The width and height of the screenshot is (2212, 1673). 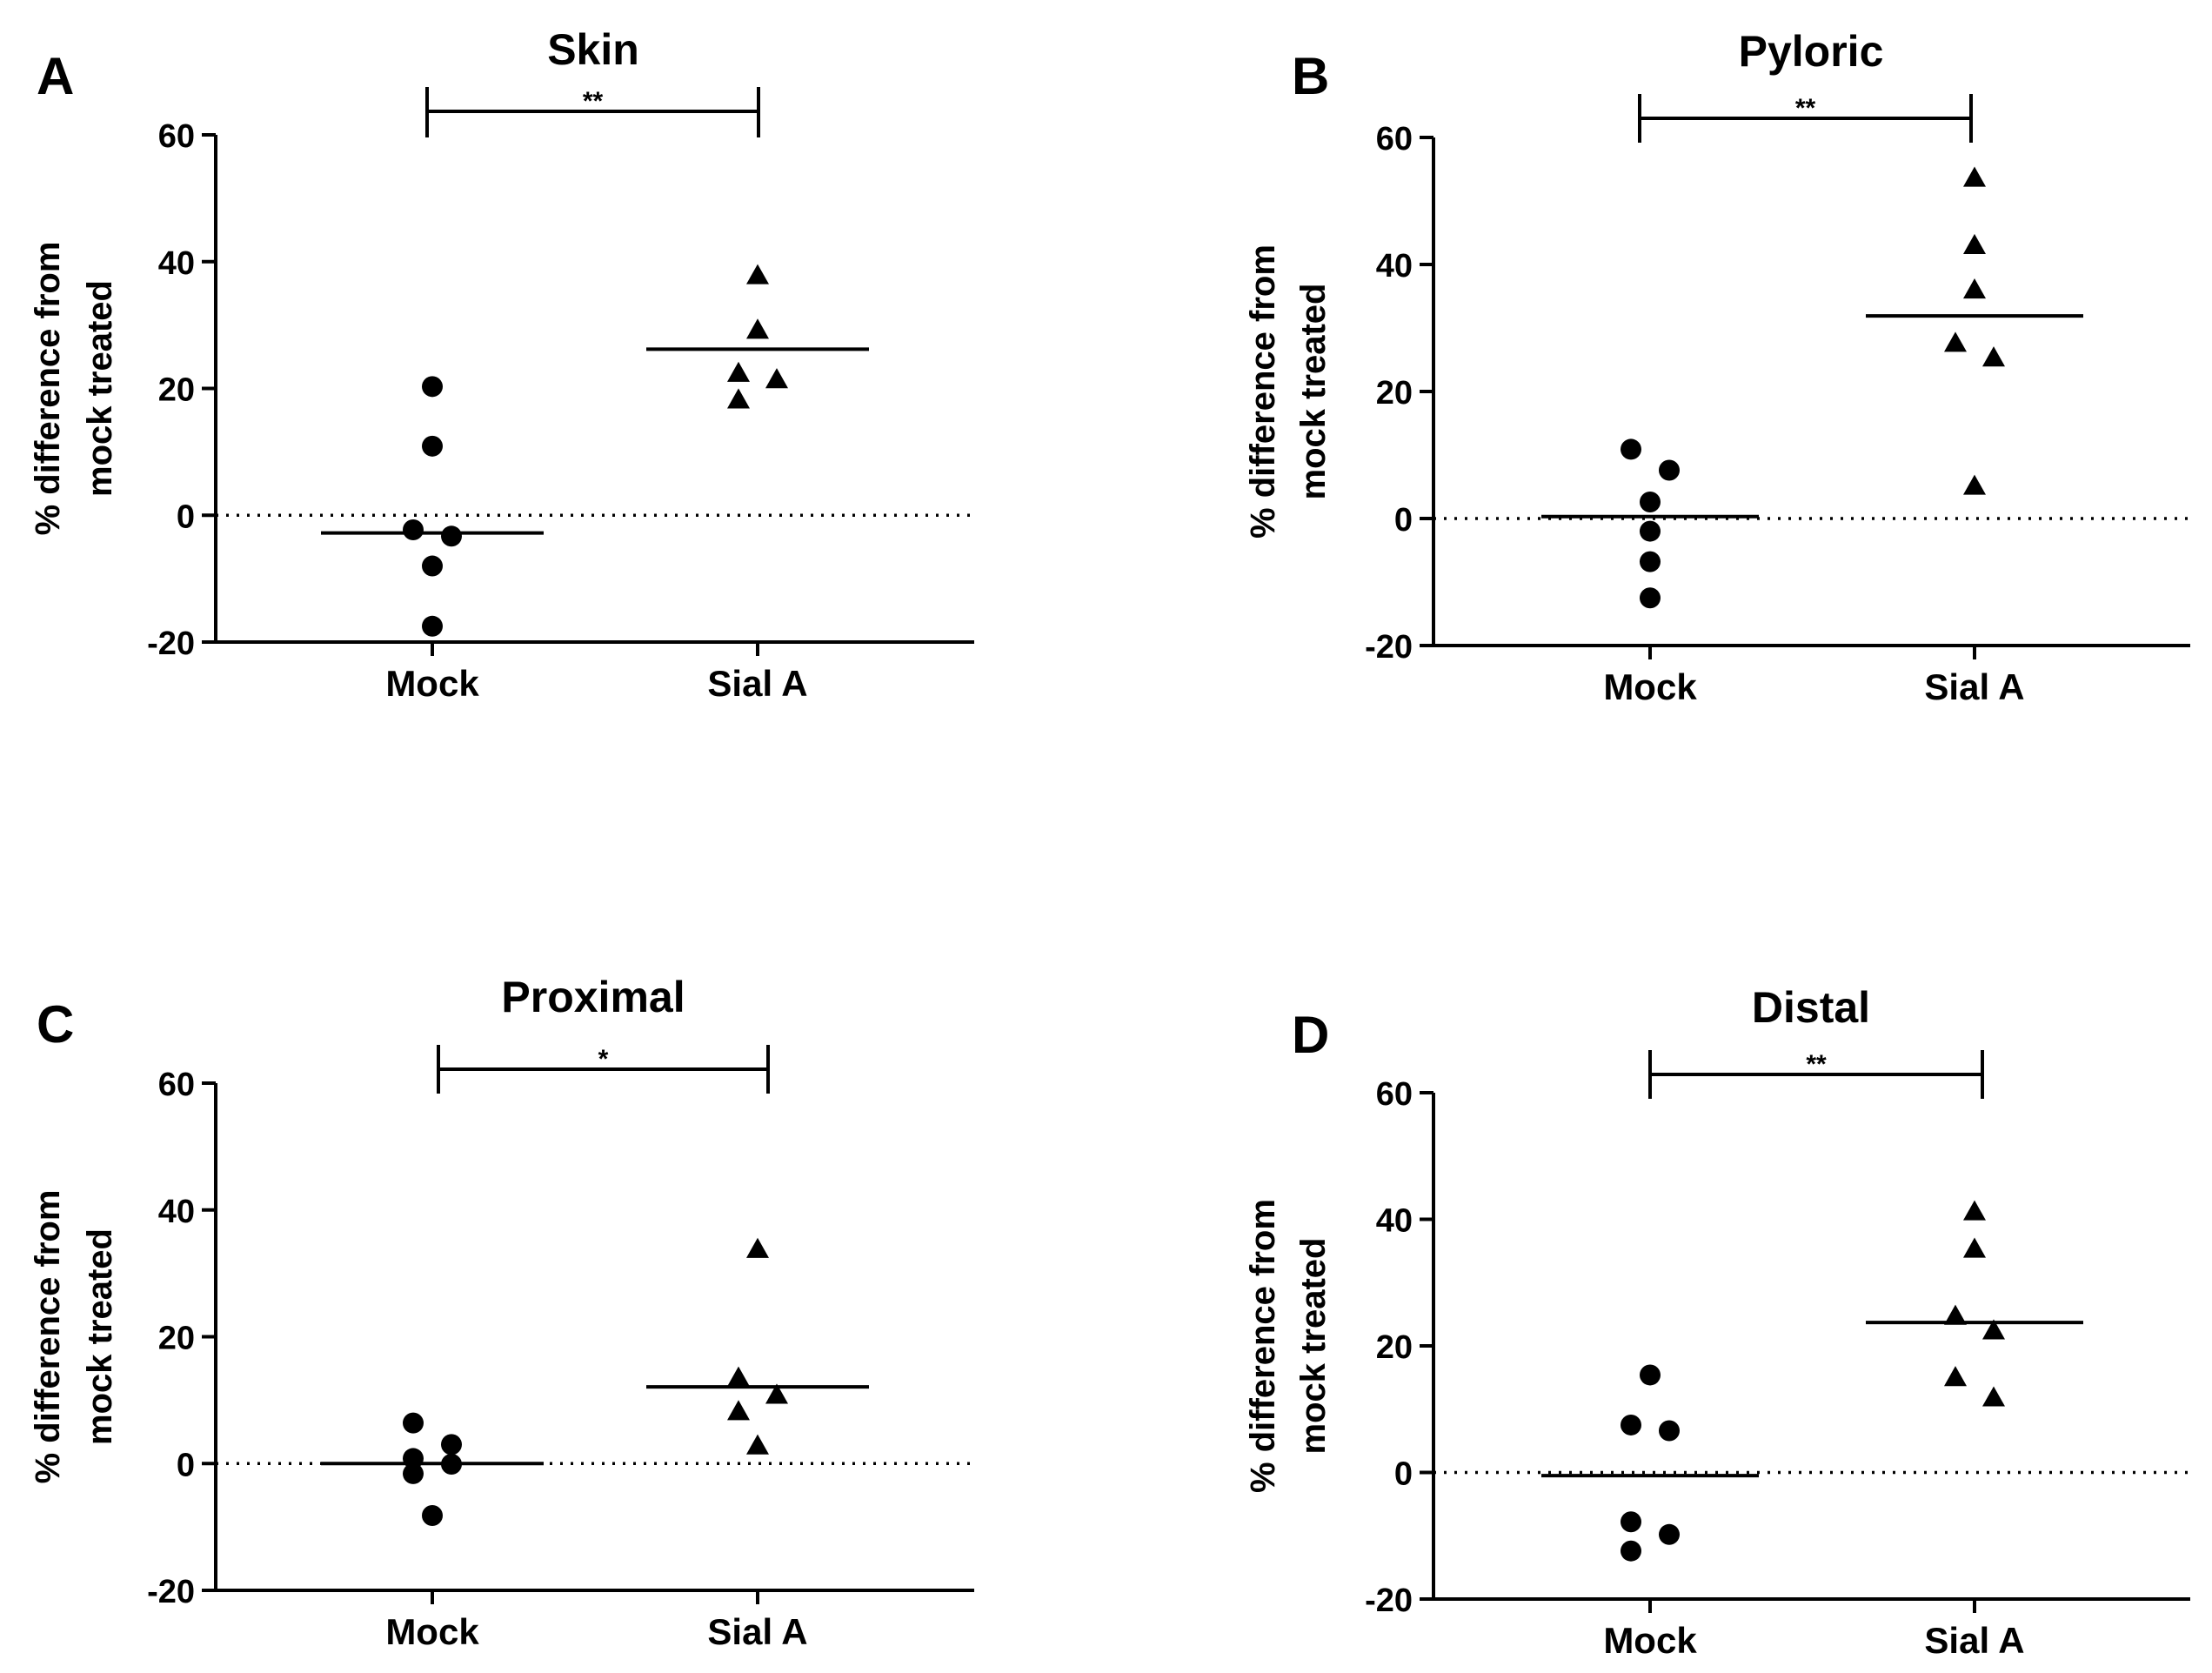 What do you see at coordinates (593, 997) in the screenshot?
I see `chart-title: Proximal` at bounding box center [593, 997].